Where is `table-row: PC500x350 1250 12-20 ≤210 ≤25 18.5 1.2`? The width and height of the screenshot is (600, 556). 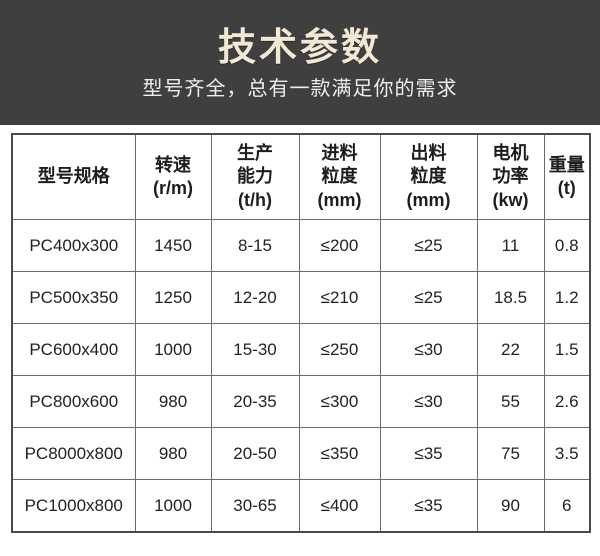
table-row: PC500x350 1250 12-20 ≤210 ≤25 18.5 1.2 is located at coordinates (301, 297).